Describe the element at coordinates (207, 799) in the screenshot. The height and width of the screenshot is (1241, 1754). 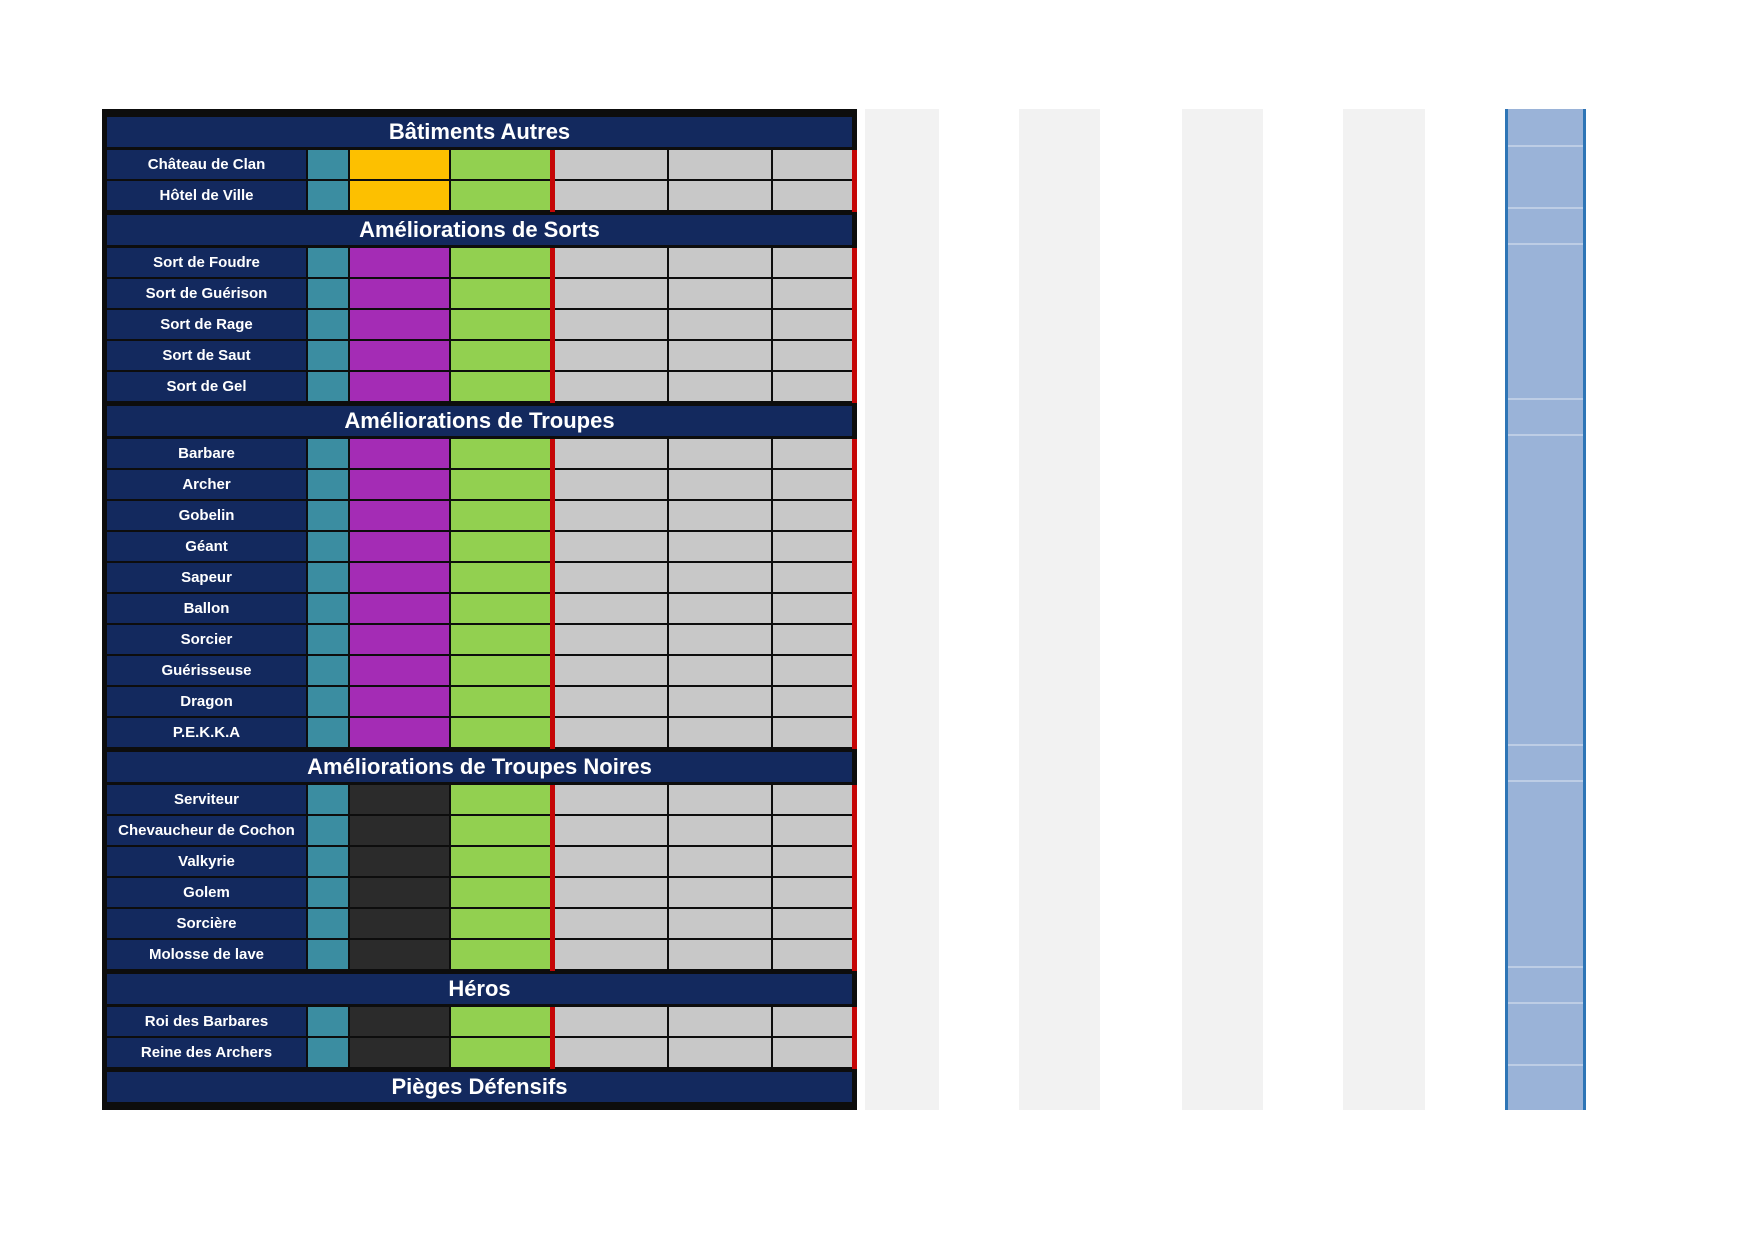
I see `item-label-cell: Serviteur` at that location.